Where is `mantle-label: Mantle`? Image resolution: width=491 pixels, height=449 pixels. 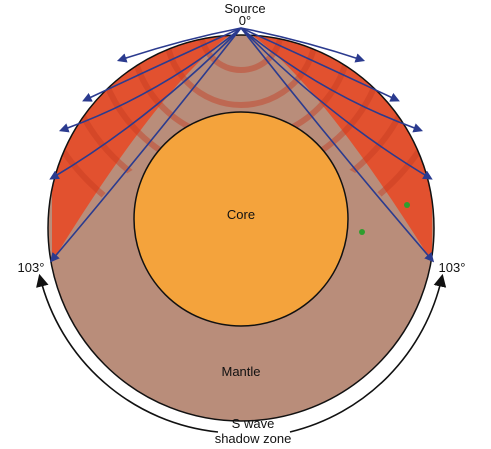
mantle-label: Mantle is located at coordinates (240, 371).